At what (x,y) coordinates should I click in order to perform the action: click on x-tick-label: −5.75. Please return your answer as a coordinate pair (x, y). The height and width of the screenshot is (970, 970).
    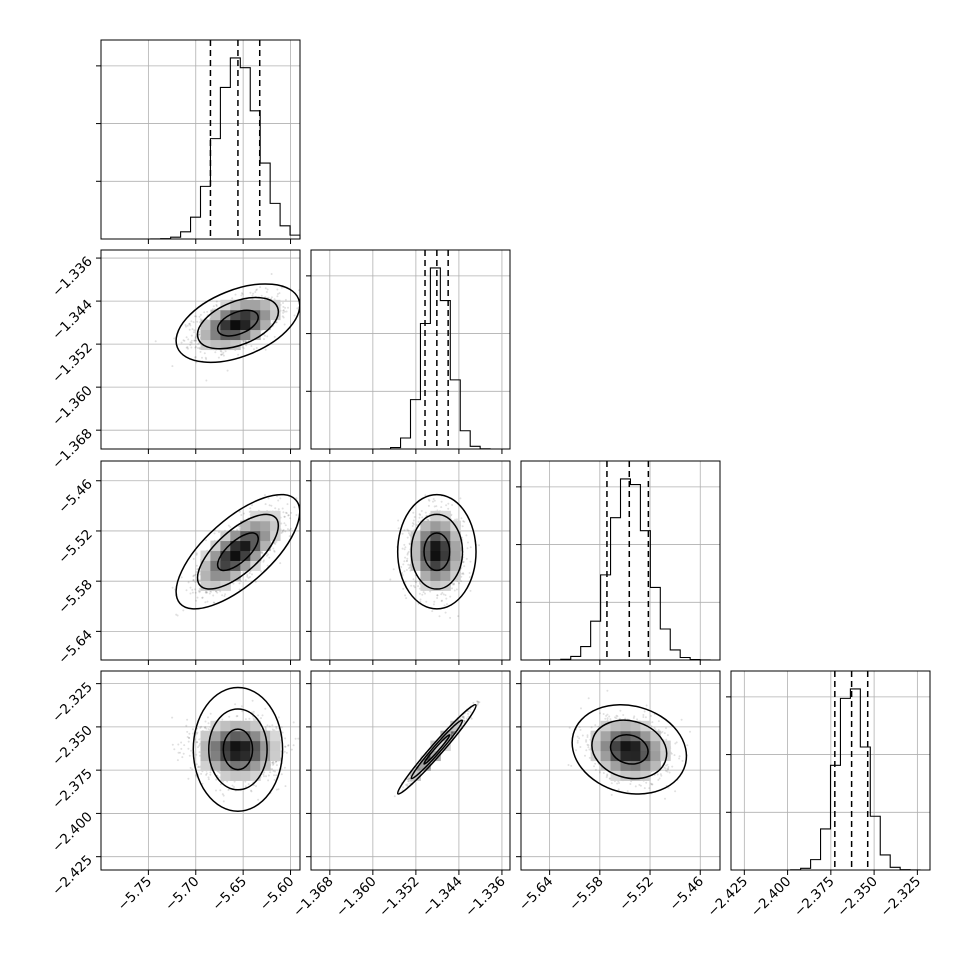
    Looking at the image, I should click on (135, 894).